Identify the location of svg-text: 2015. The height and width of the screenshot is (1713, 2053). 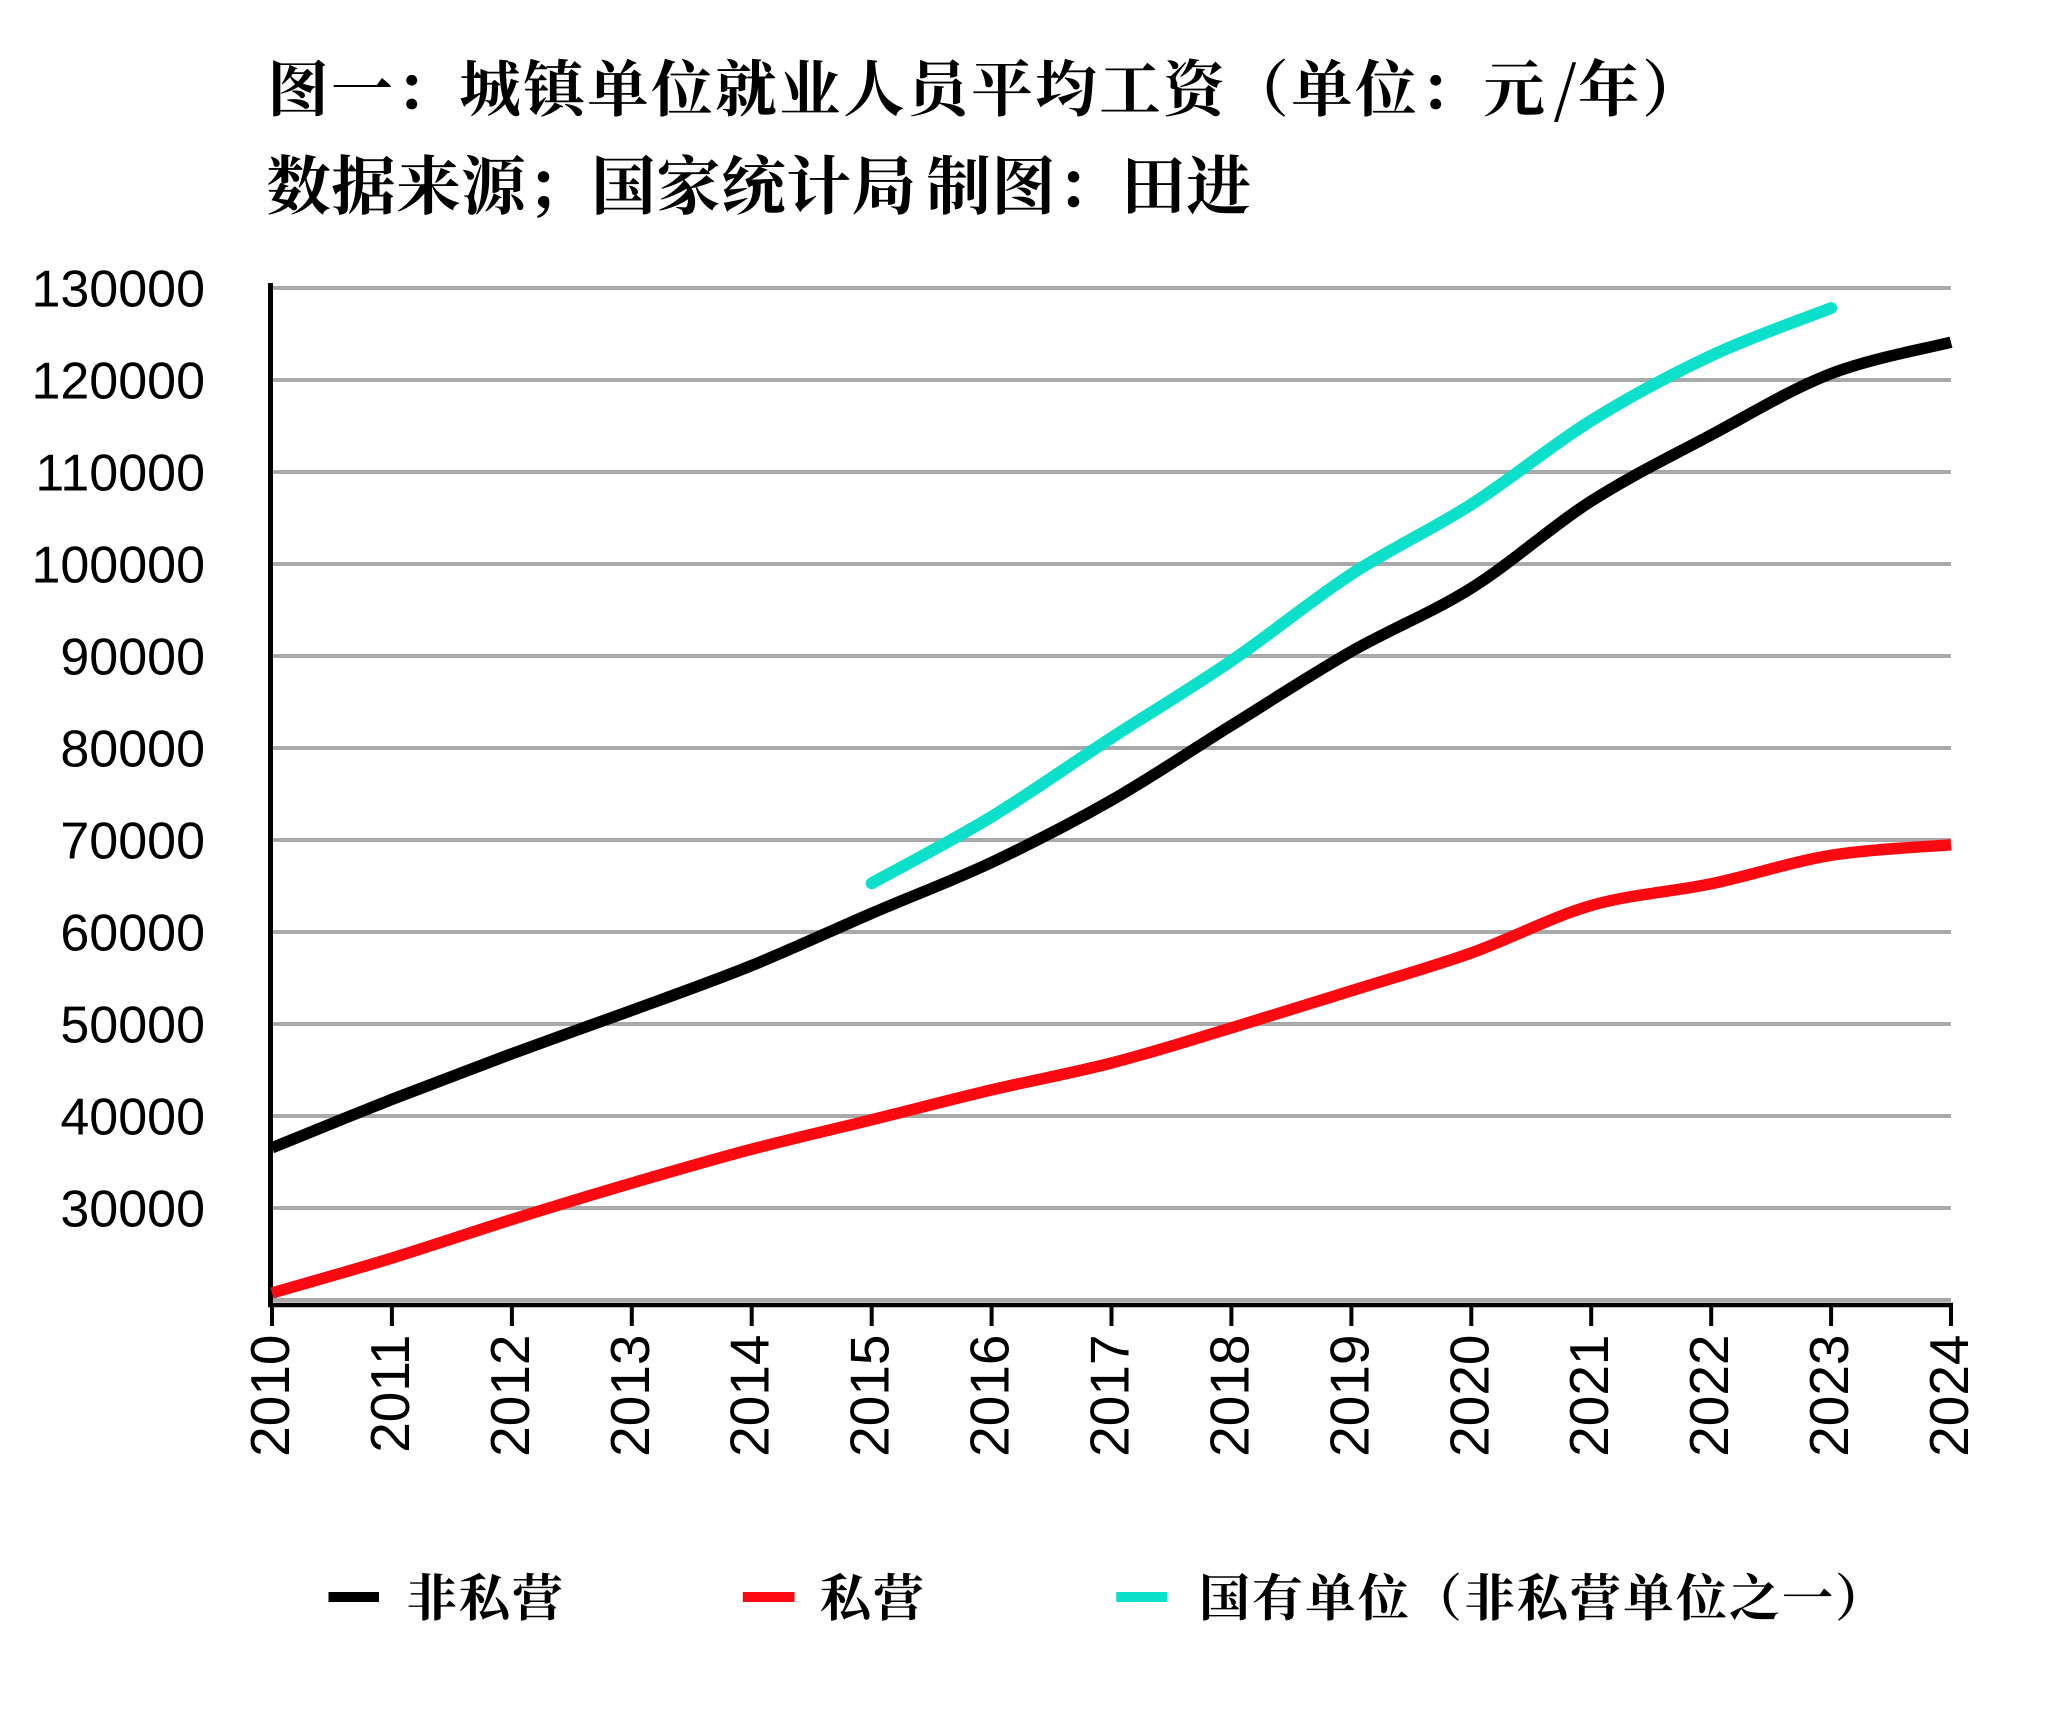
(870, 1396).